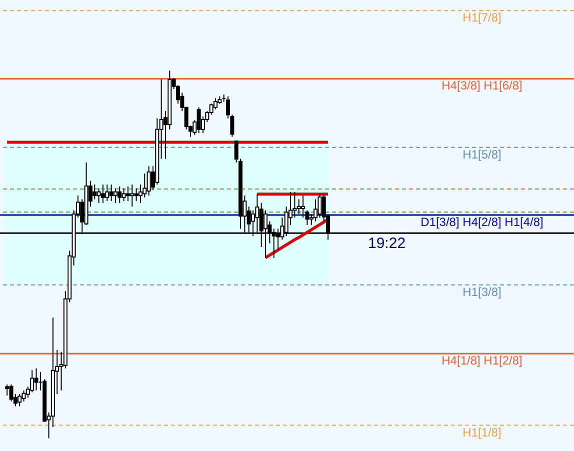 The height and width of the screenshot is (451, 574). I want to click on ref-line-label: H1[1/8], so click(482, 432).